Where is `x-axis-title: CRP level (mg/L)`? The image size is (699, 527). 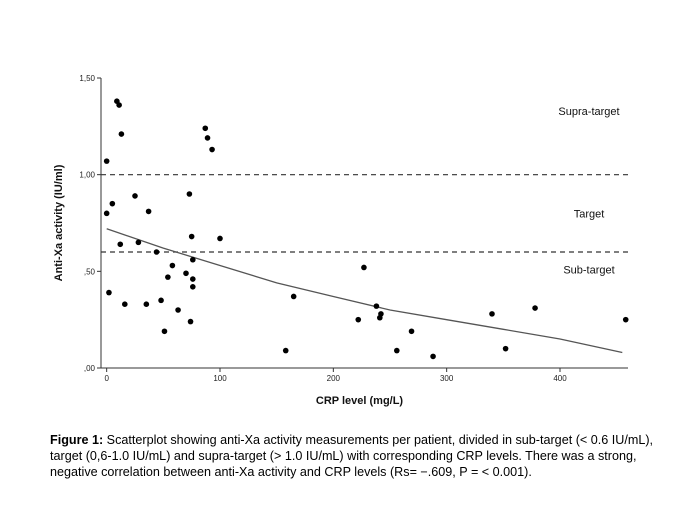 x-axis-title: CRP level (mg/L) is located at coordinates (360, 401).